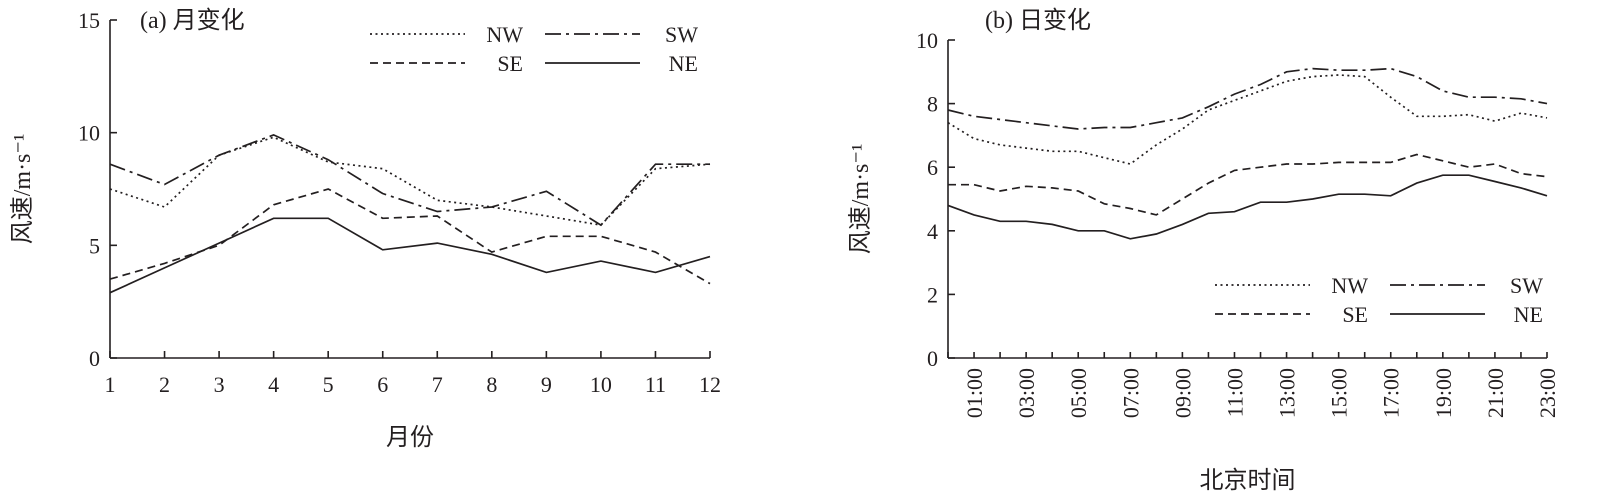 This screenshot has width=1607, height=503. I want to click on x-tick-label: 05:00, so click(1078, 393).